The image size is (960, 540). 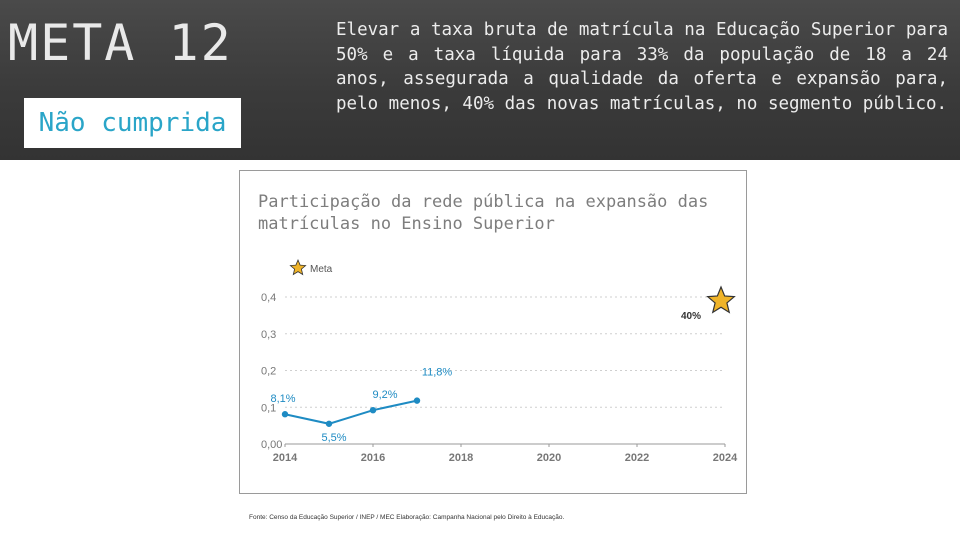 What do you see at coordinates (298, 267) in the screenshot?
I see `legend-star-icon` at bounding box center [298, 267].